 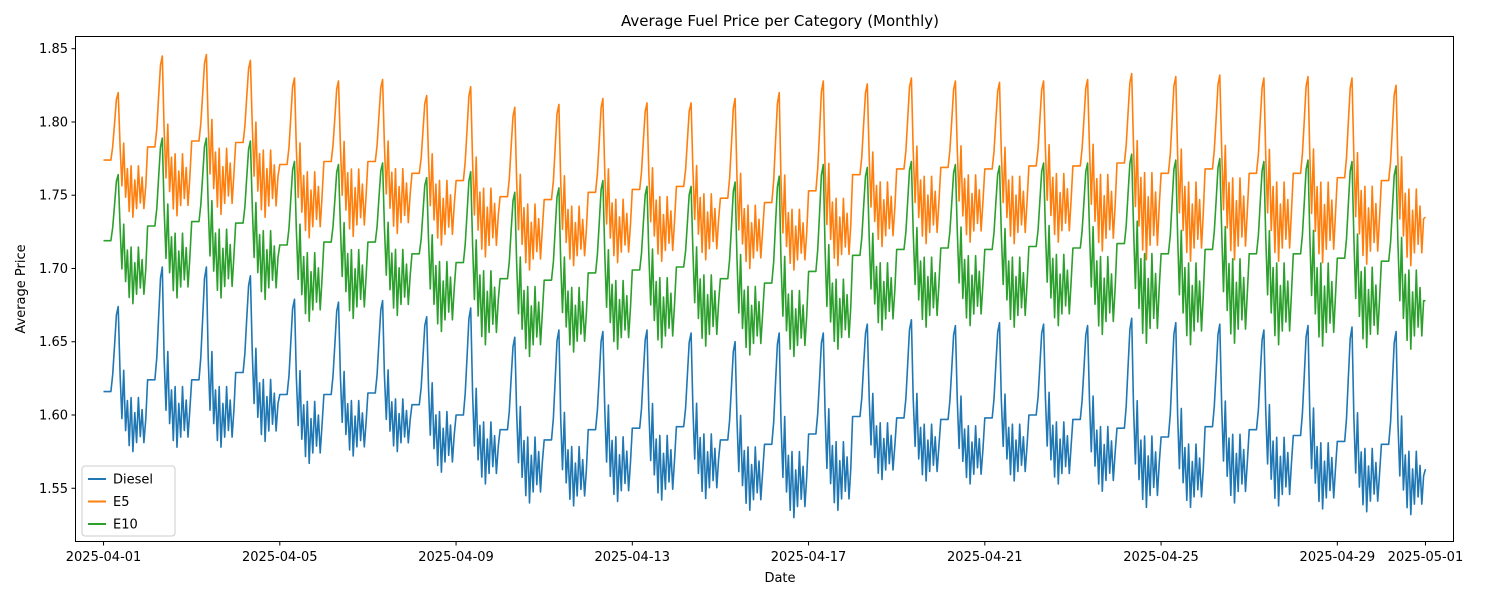 What do you see at coordinates (21, 288) in the screenshot?
I see `y-axis-title: Average Price` at bounding box center [21, 288].